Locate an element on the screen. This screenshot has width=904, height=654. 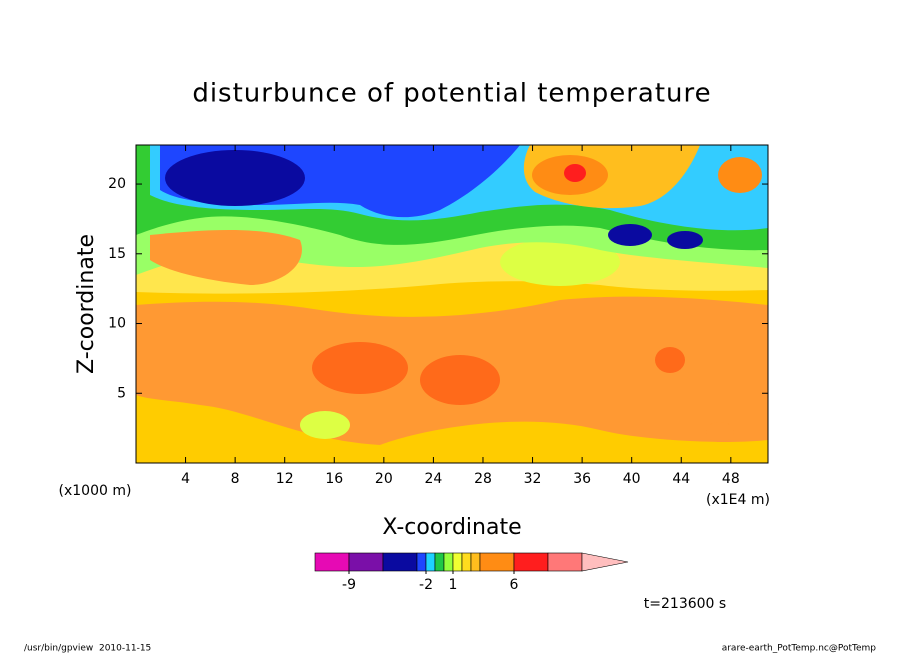
x-tick-label: 28 is located at coordinates (483, 479).